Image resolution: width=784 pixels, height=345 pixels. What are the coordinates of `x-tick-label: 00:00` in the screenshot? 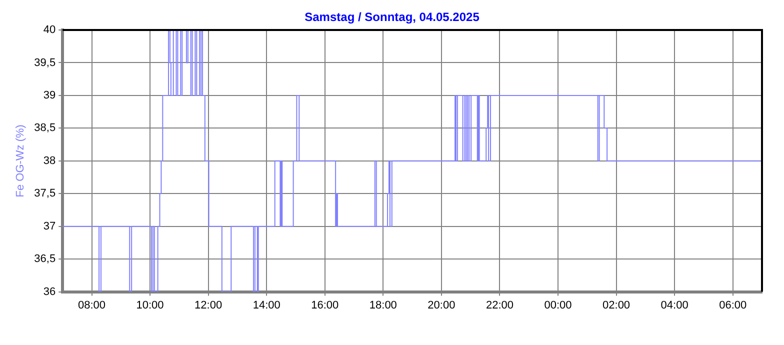 It's located at (558, 305).